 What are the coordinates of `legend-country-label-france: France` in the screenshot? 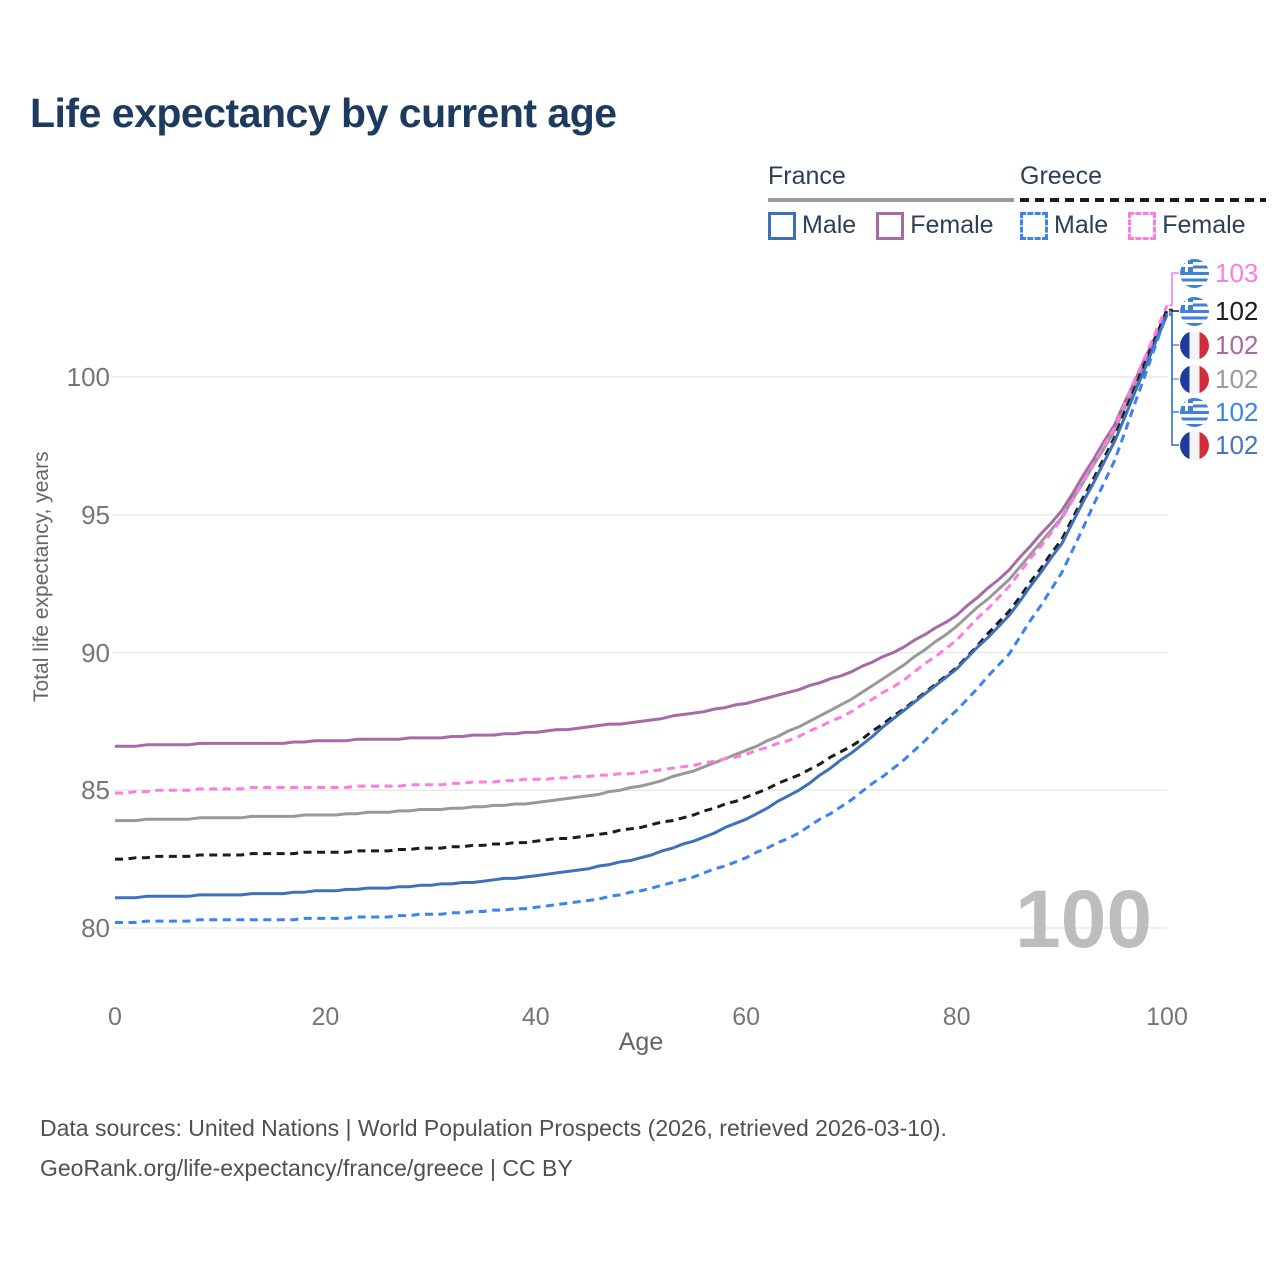 It's located at (807, 176).